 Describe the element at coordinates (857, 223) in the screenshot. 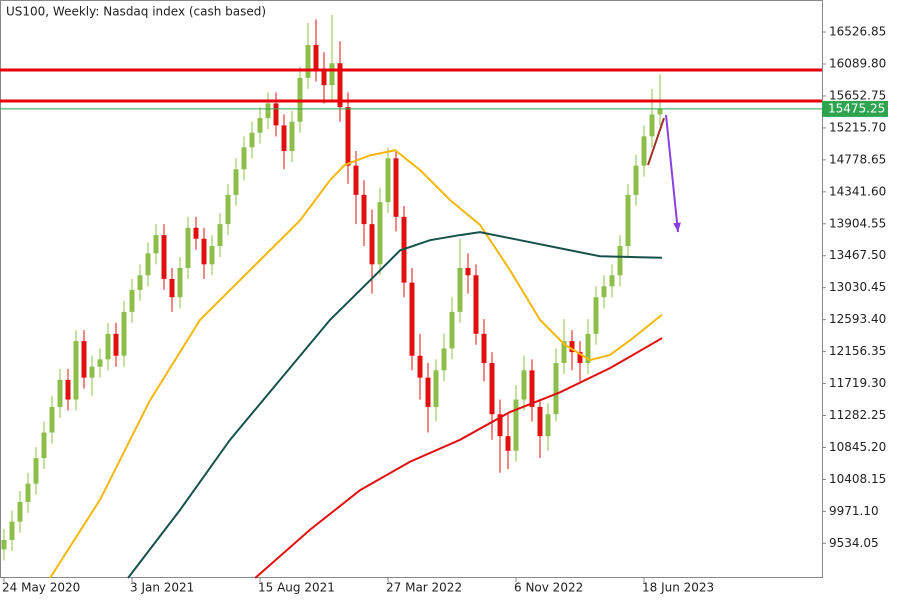

I see `y-tick-label: 13904.55` at that location.